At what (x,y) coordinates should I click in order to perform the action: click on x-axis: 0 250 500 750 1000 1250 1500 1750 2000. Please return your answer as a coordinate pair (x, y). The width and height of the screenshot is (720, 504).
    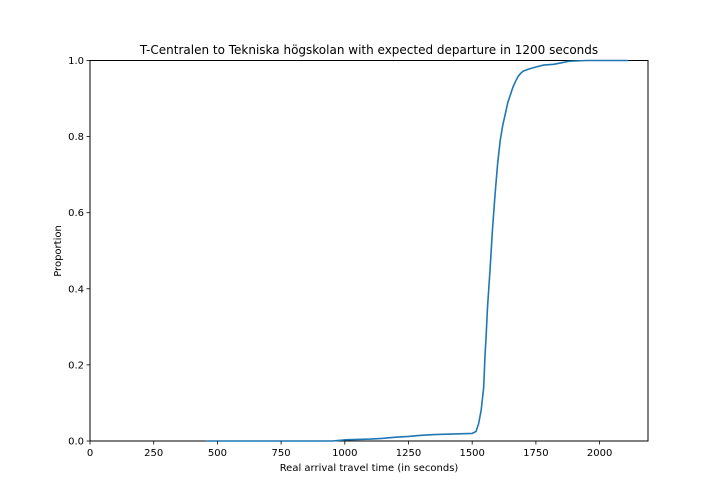
    Looking at the image, I should click on (349, 450).